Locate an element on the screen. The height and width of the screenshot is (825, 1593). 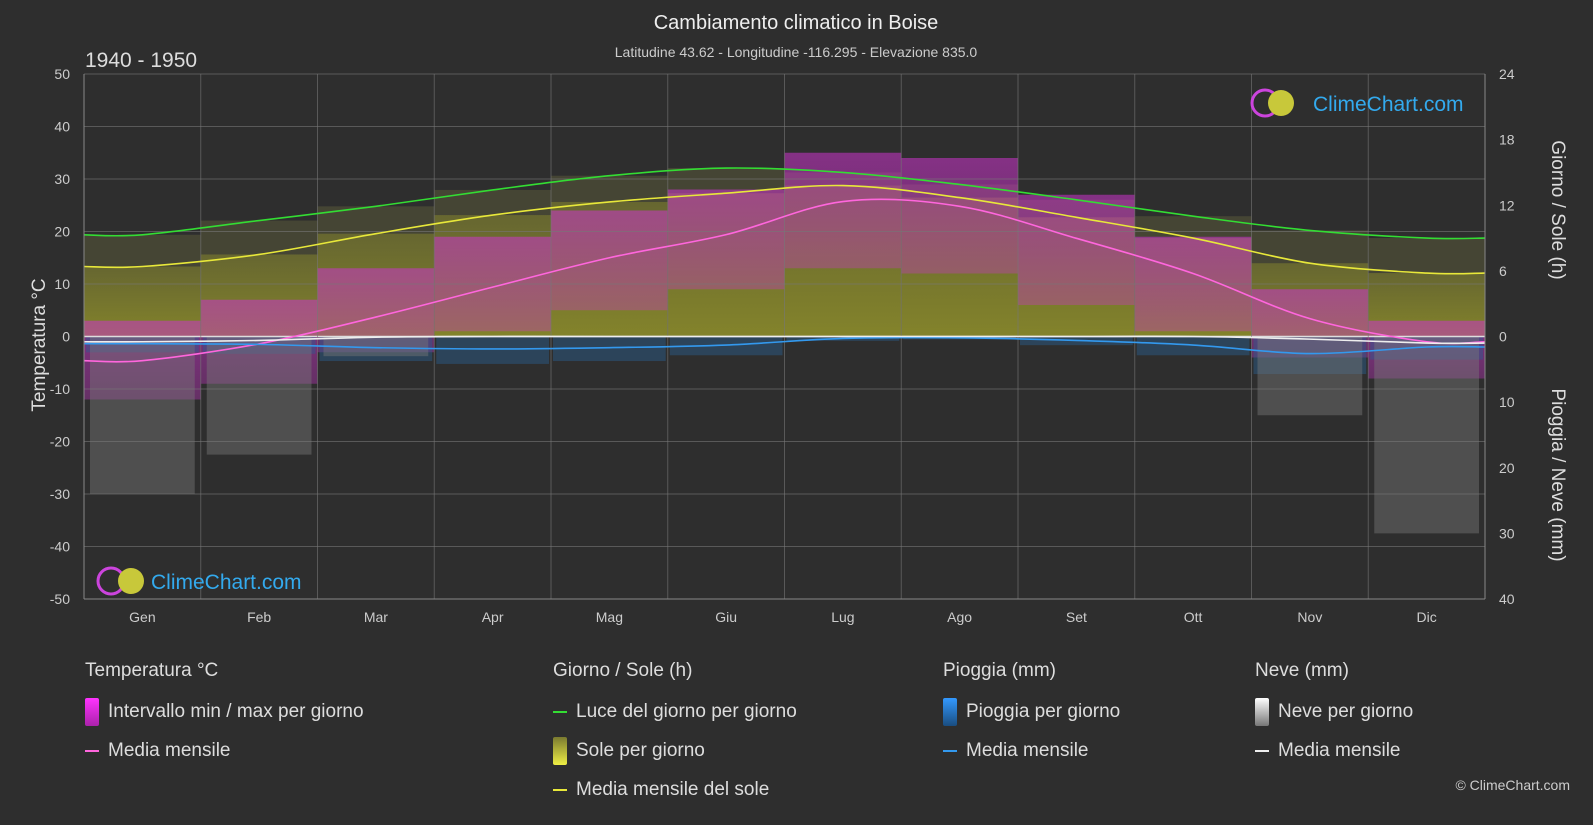
x-tick-label: Ott is located at coordinates (1193, 617).